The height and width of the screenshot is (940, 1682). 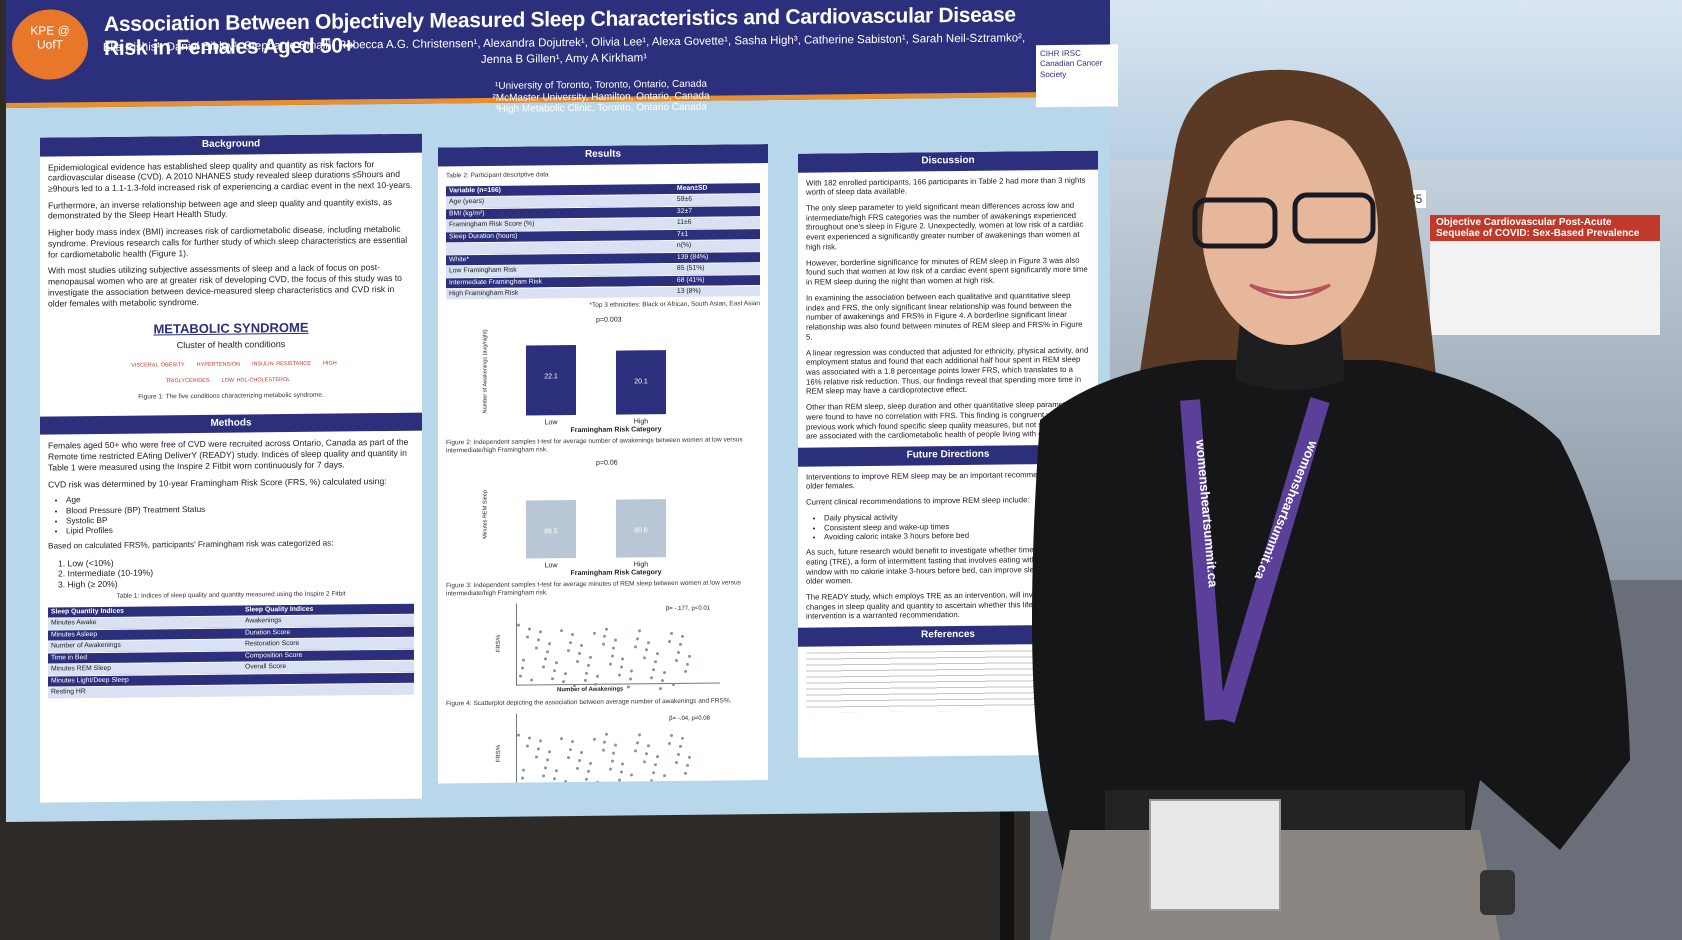 I want to click on glasses-left, so click(x=1235, y=223).